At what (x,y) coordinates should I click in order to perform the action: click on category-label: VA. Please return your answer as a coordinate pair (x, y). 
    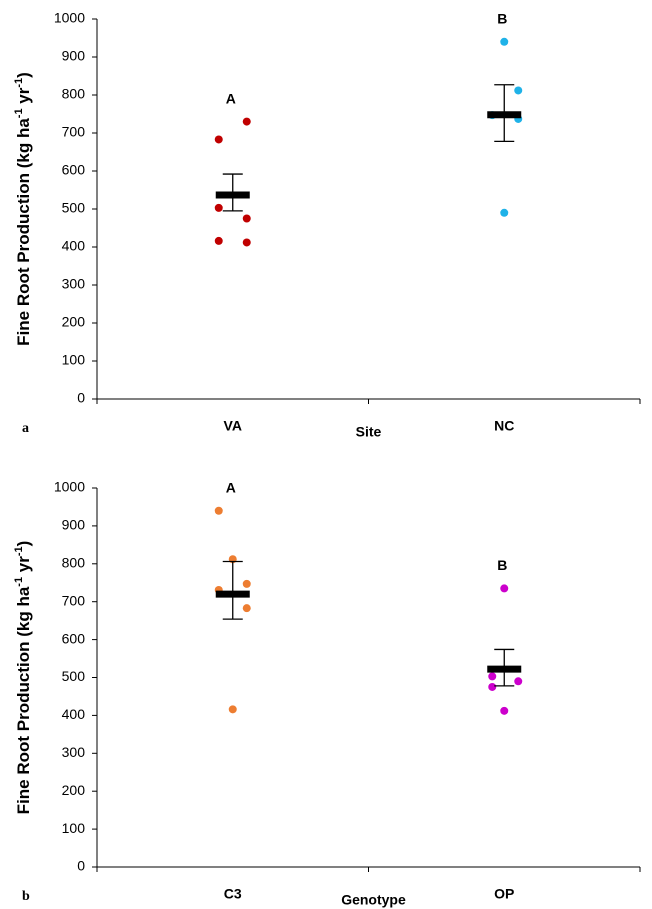
    Looking at the image, I should click on (233, 426).